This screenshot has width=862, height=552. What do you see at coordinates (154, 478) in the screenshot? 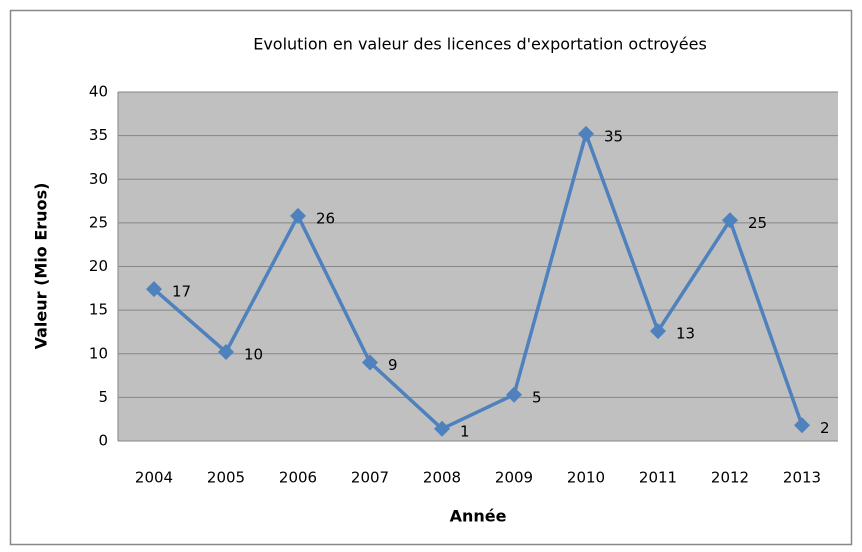
I see `x-tick-label: 2004` at bounding box center [154, 478].